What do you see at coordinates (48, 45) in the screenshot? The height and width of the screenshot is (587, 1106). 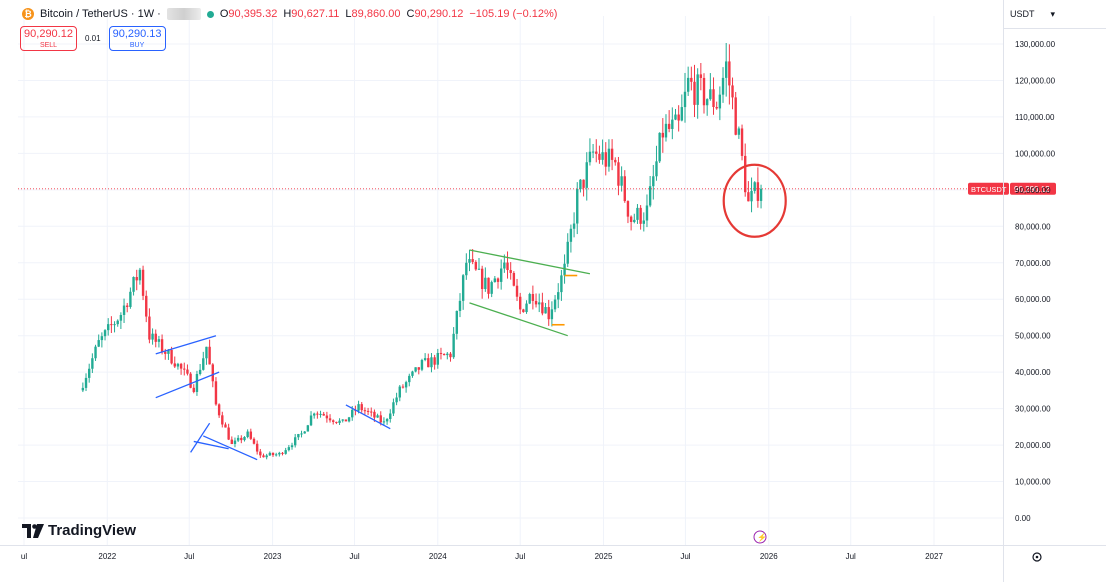 I see `sell-label: SELL` at bounding box center [48, 45].